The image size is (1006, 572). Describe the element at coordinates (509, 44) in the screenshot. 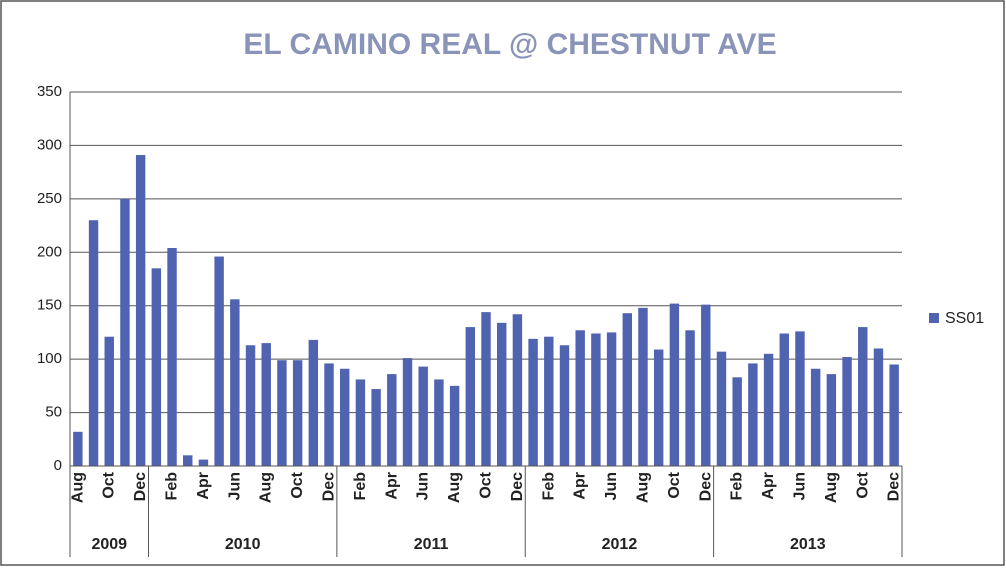

I see `chart-title: EL CAMINO REAL @ CHESTNUT AVE` at that location.